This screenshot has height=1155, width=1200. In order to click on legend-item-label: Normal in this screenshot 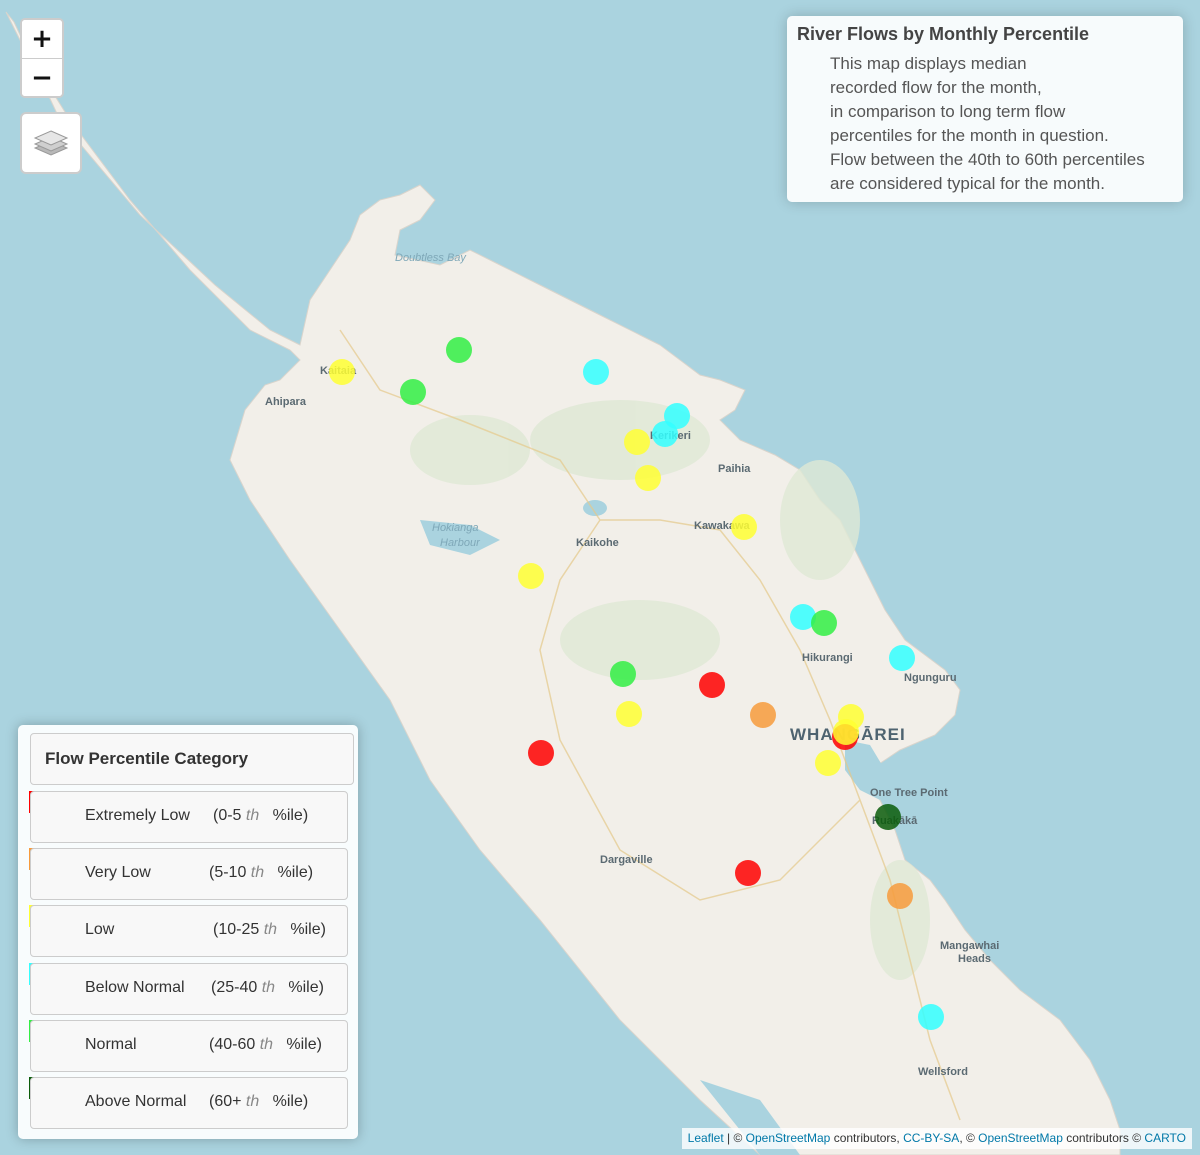, I will do `click(111, 1044)`.